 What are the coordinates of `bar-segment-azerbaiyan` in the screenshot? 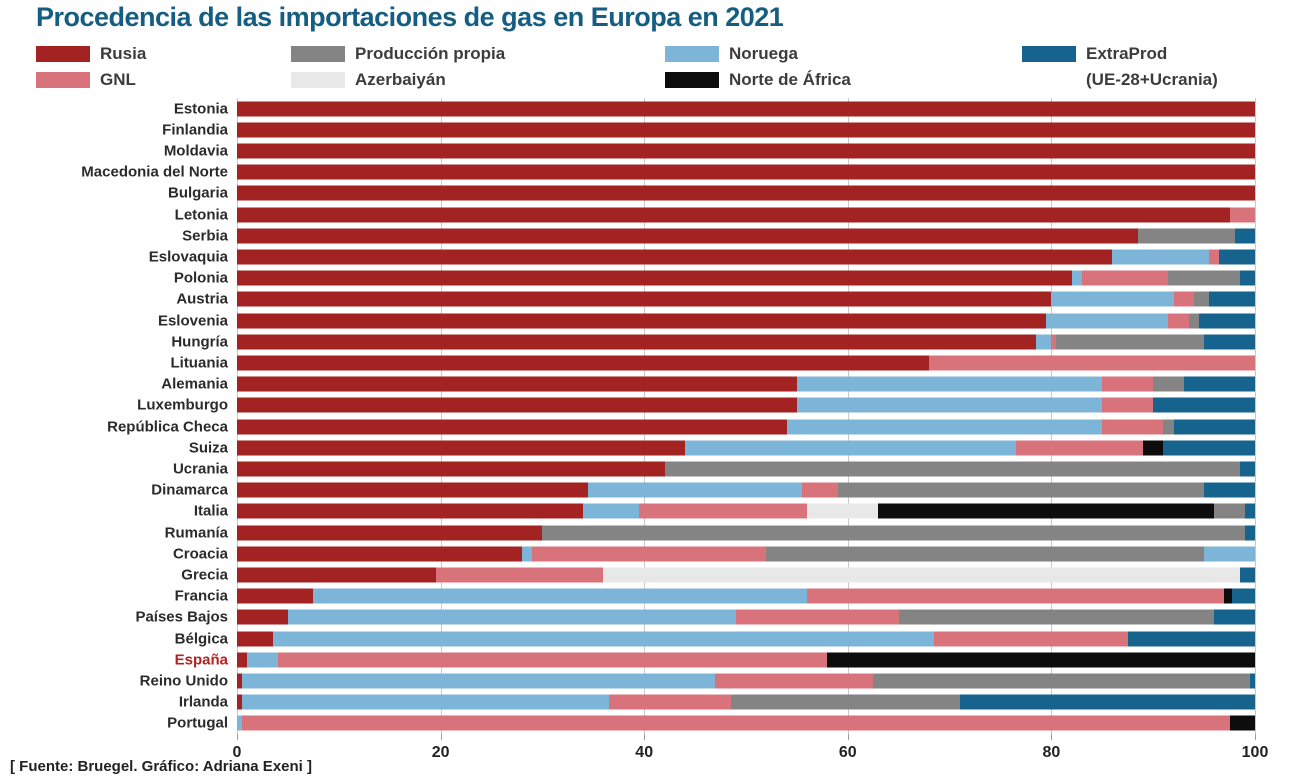 It's located at (843, 511).